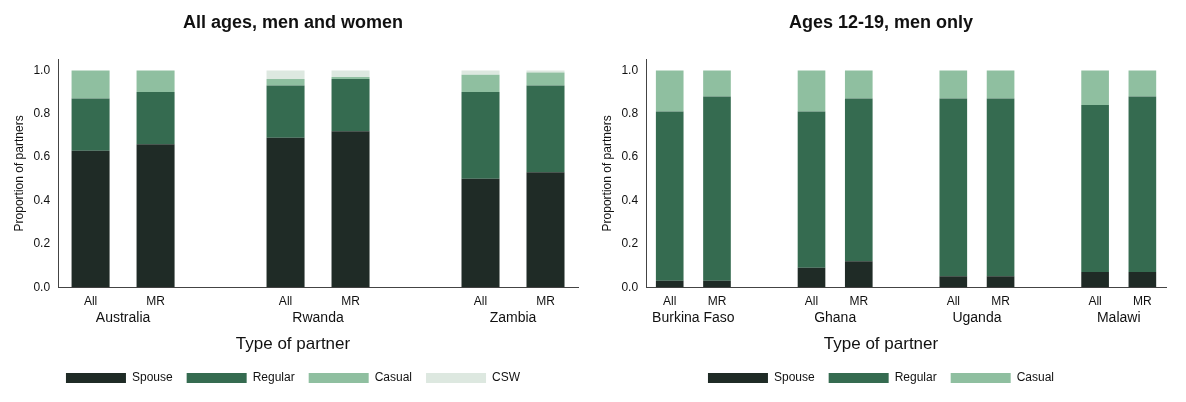  Describe the element at coordinates (835, 317) in the screenshot. I see `text: Ghana` at that location.